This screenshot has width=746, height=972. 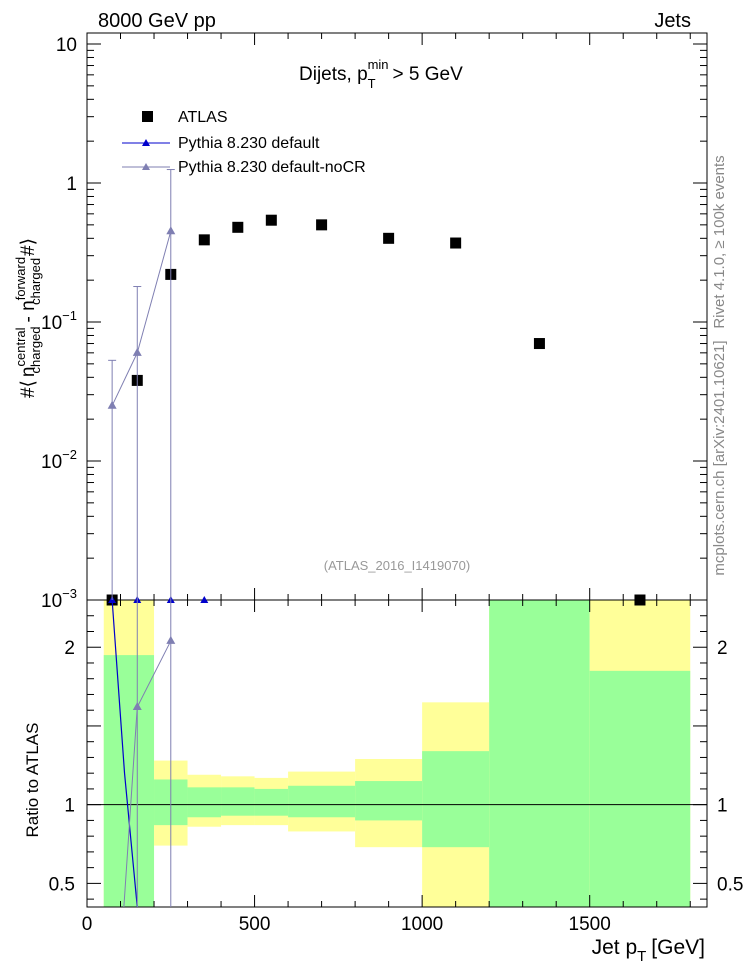 I want to click on plot-title: Dijets, pTmin > 5 GeV, so click(x=381, y=74).